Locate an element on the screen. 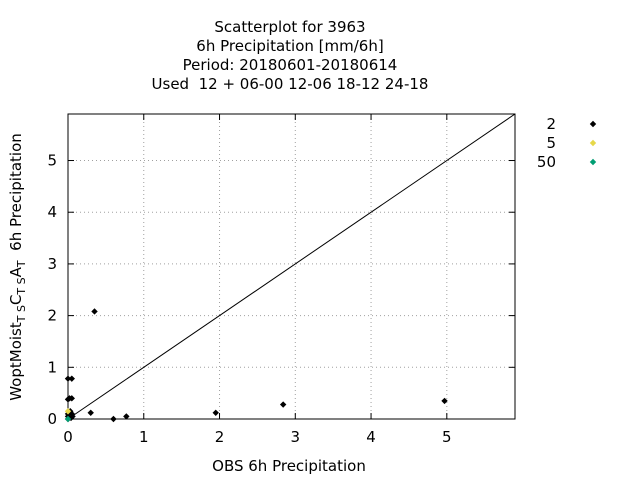 Image resolution: width=640 pixels, height=480 pixels. title-line-2: 6h Precipitation [mm/6h] is located at coordinates (289, 46).